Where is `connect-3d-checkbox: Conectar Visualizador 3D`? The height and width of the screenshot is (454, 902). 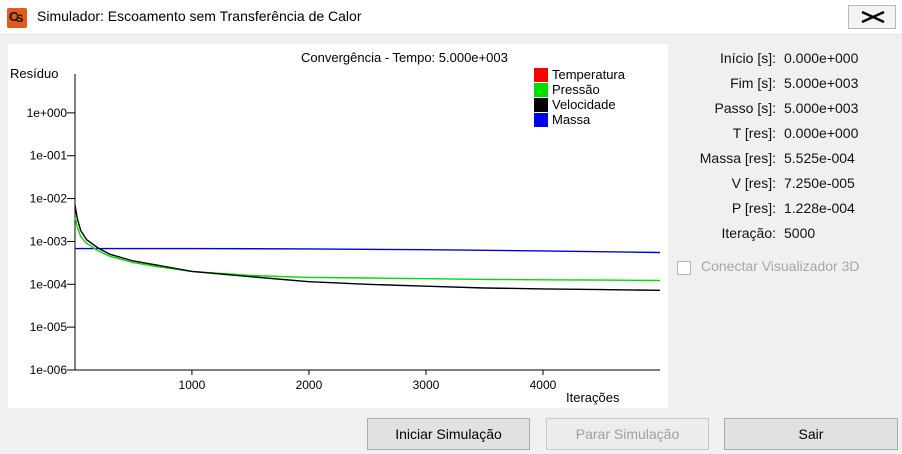
connect-3d-checkbox: Conectar Visualizador 3D is located at coordinates (789, 268).